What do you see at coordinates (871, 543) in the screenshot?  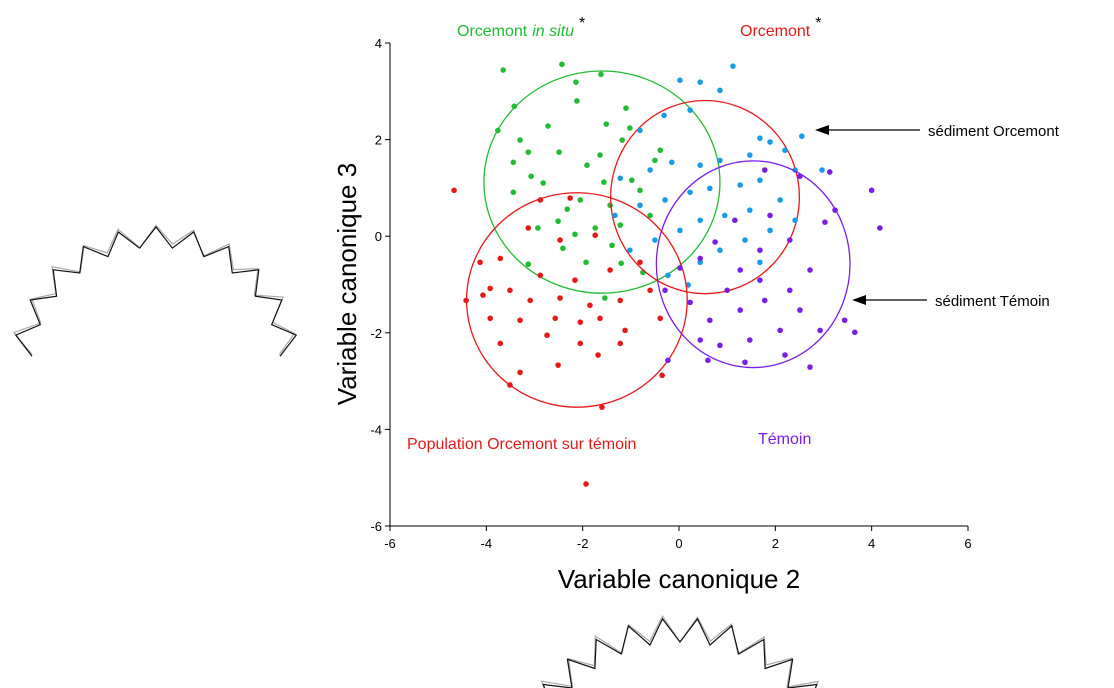 I see `x-tick-label: 4` at bounding box center [871, 543].